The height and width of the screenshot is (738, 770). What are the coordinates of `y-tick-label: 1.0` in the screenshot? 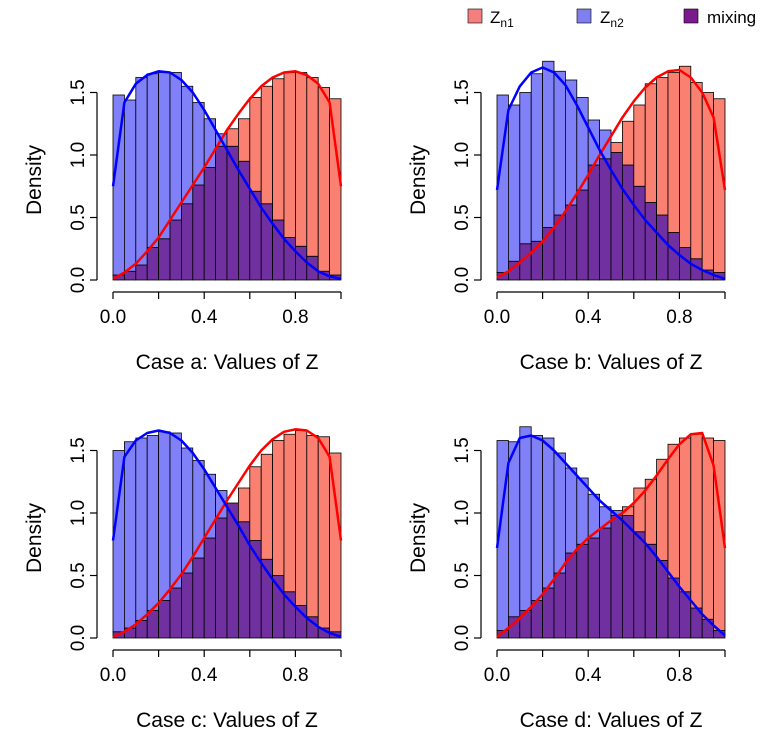 It's located at (462, 155).